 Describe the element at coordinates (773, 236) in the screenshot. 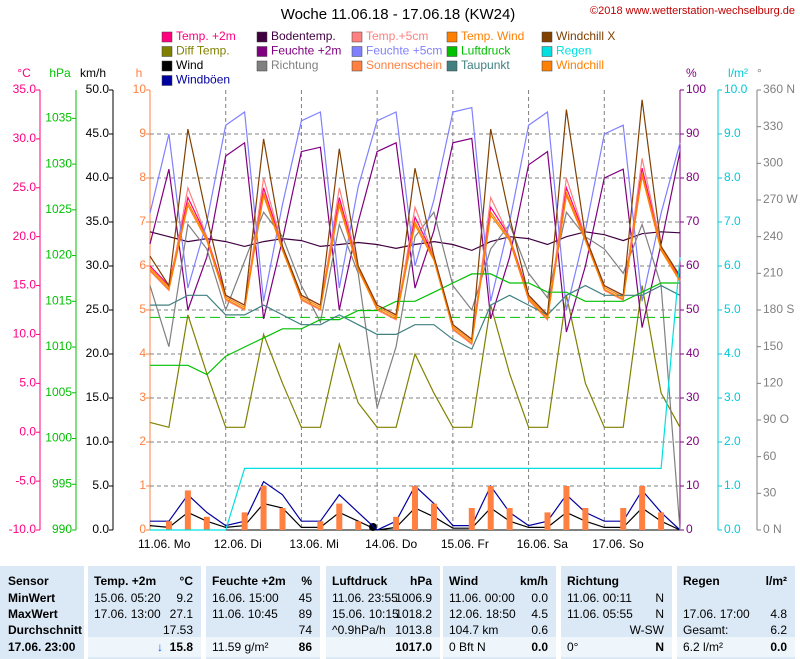

I see `y-tick-label: 240` at that location.